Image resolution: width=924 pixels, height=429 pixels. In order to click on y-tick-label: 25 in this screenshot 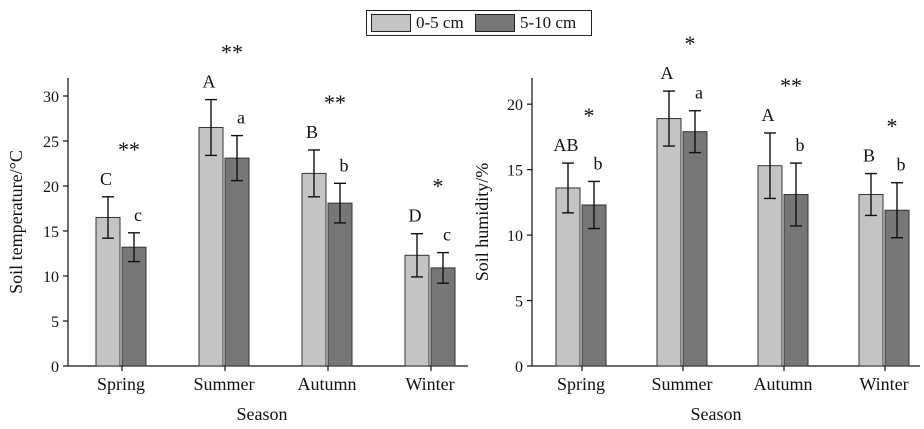, I will do `click(51, 142)`.